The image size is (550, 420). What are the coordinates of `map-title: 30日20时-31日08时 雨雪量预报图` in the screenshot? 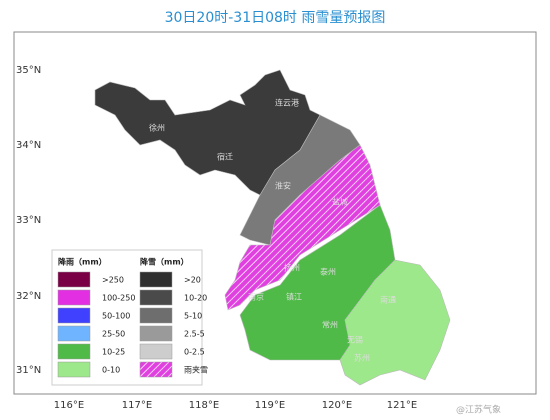 It's located at (275, 18).